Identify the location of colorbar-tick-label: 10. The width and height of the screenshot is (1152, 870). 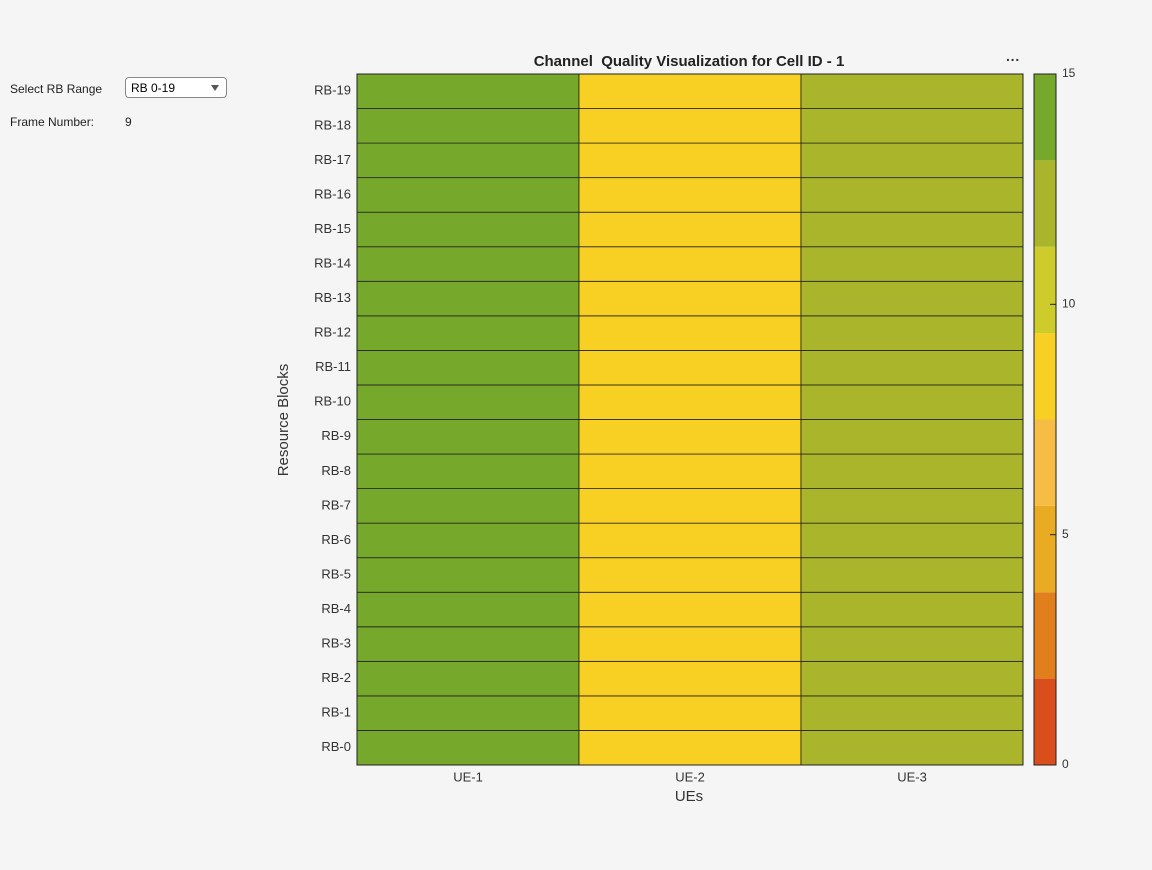
(1069, 304).